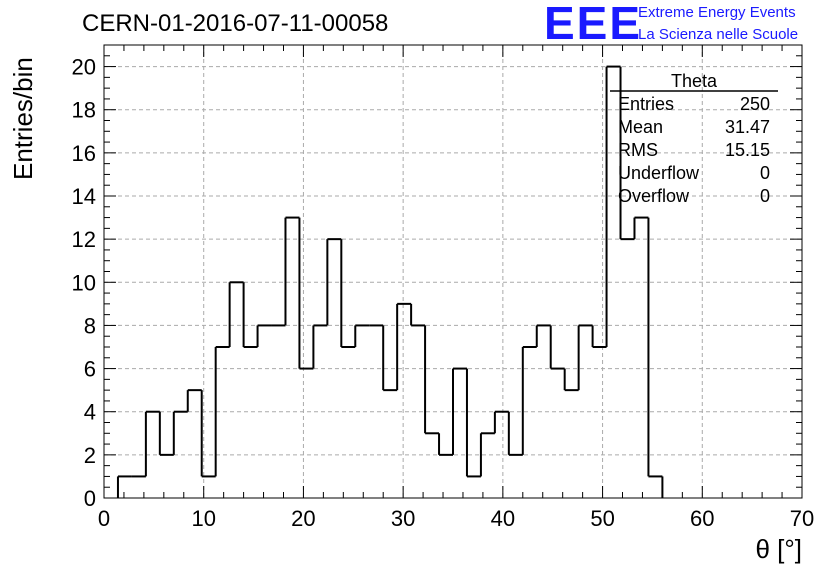  Describe the element at coordinates (90, 325) in the screenshot. I see `y-tick-label: 8` at that location.